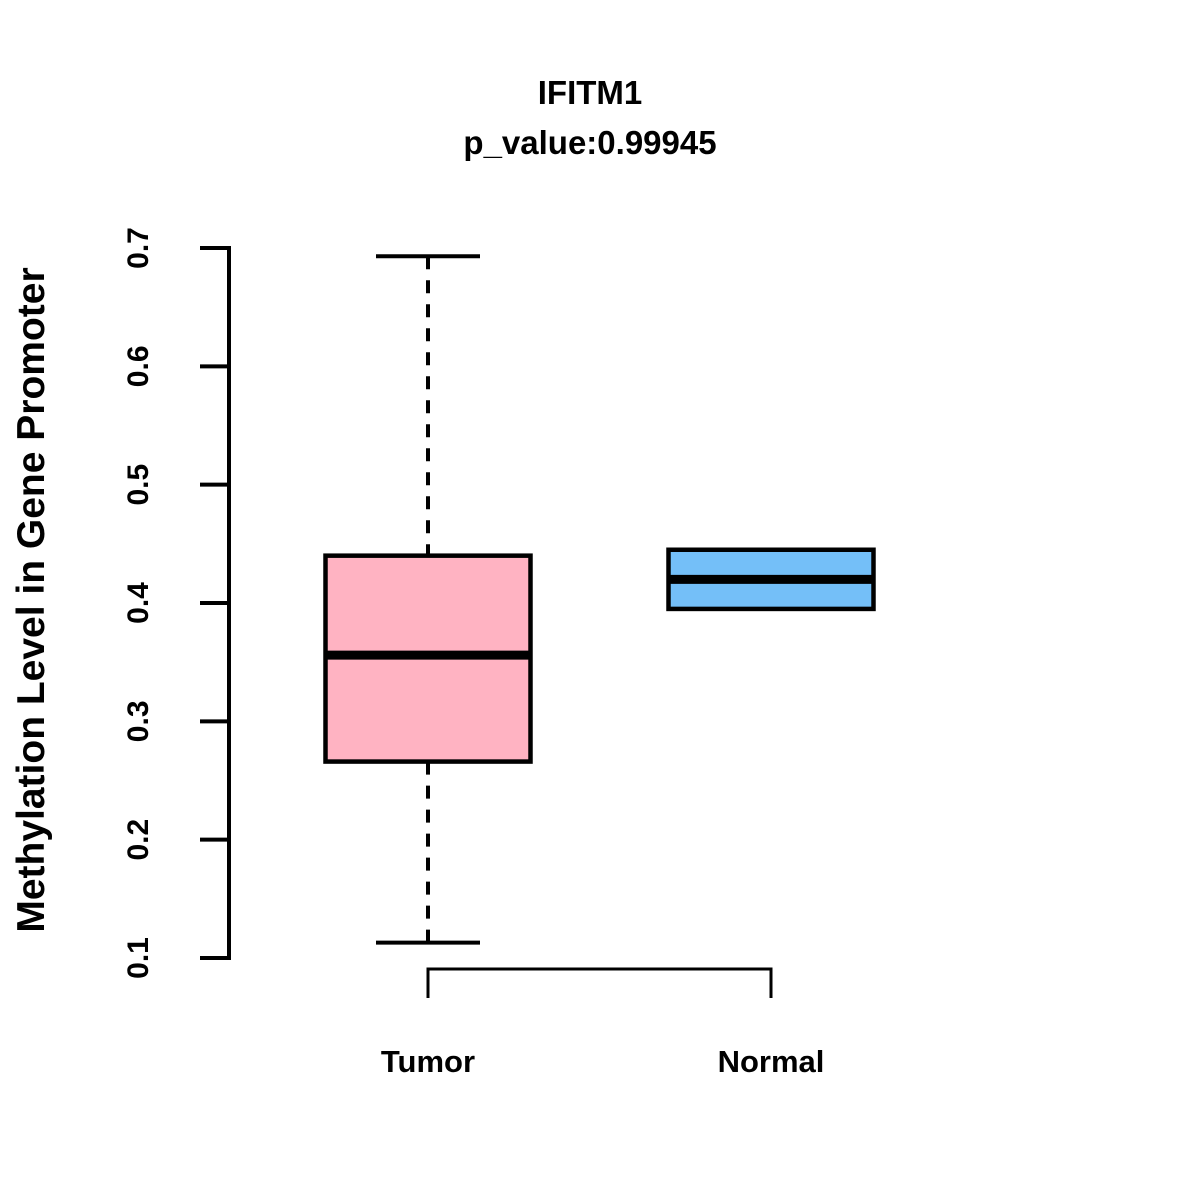 The height and width of the screenshot is (1200, 1200). What do you see at coordinates (138, 485) in the screenshot?
I see `y-tick-label: 0.5` at bounding box center [138, 485].